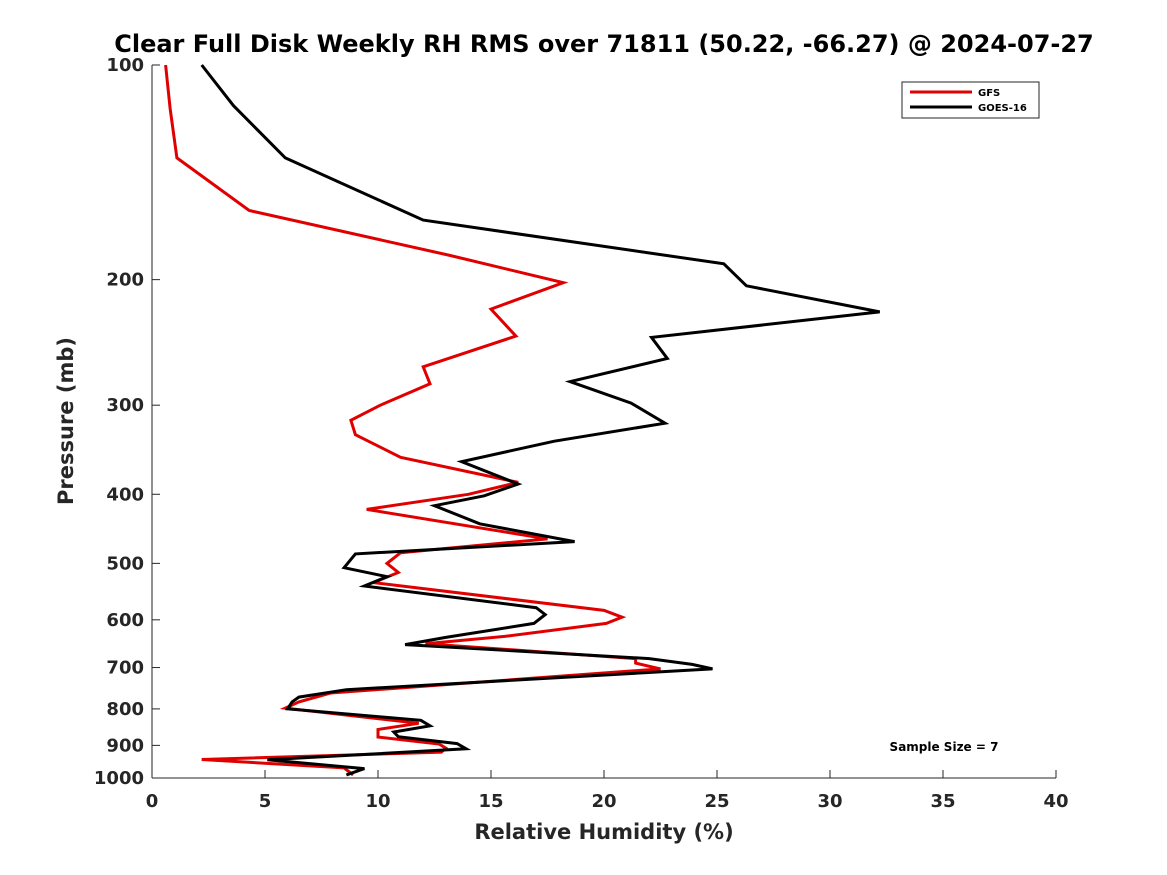  What do you see at coordinates (125, 280) in the screenshot?
I see `y-tick-label: 200` at bounding box center [125, 280].